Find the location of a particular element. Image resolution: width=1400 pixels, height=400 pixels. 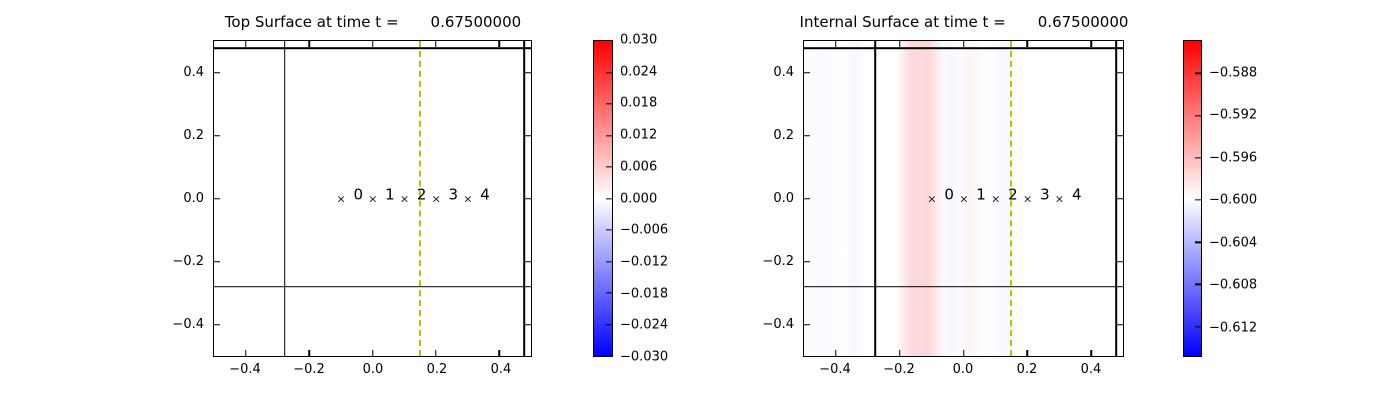

x-tick-label: 0.0 is located at coordinates (373, 369).